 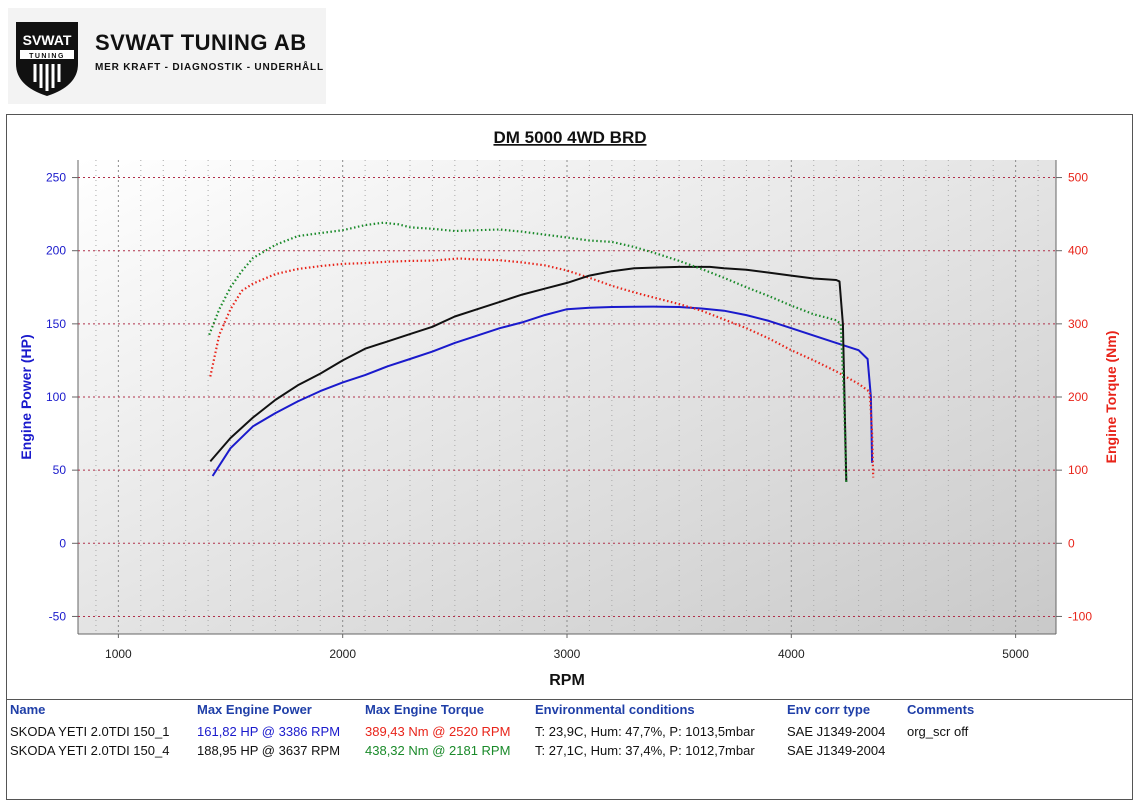 I want to click on chart-title: DM 5000 4WD BRD, so click(x=569, y=137).